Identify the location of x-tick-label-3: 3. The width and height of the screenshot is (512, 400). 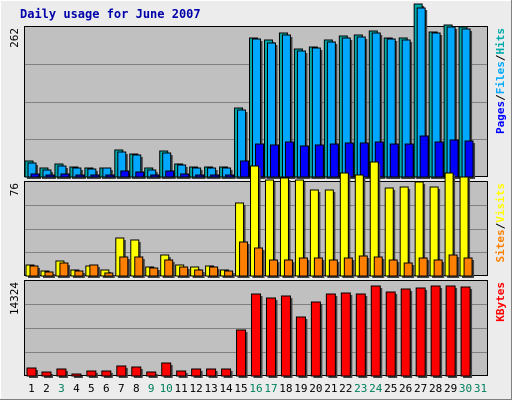
(61, 388).